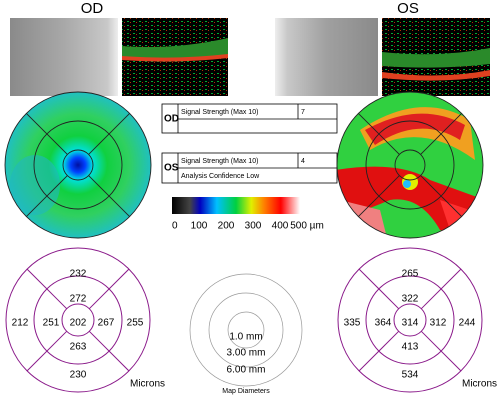  What do you see at coordinates (171, 119) in the screenshot?
I see `od-label: OD` at bounding box center [171, 119].